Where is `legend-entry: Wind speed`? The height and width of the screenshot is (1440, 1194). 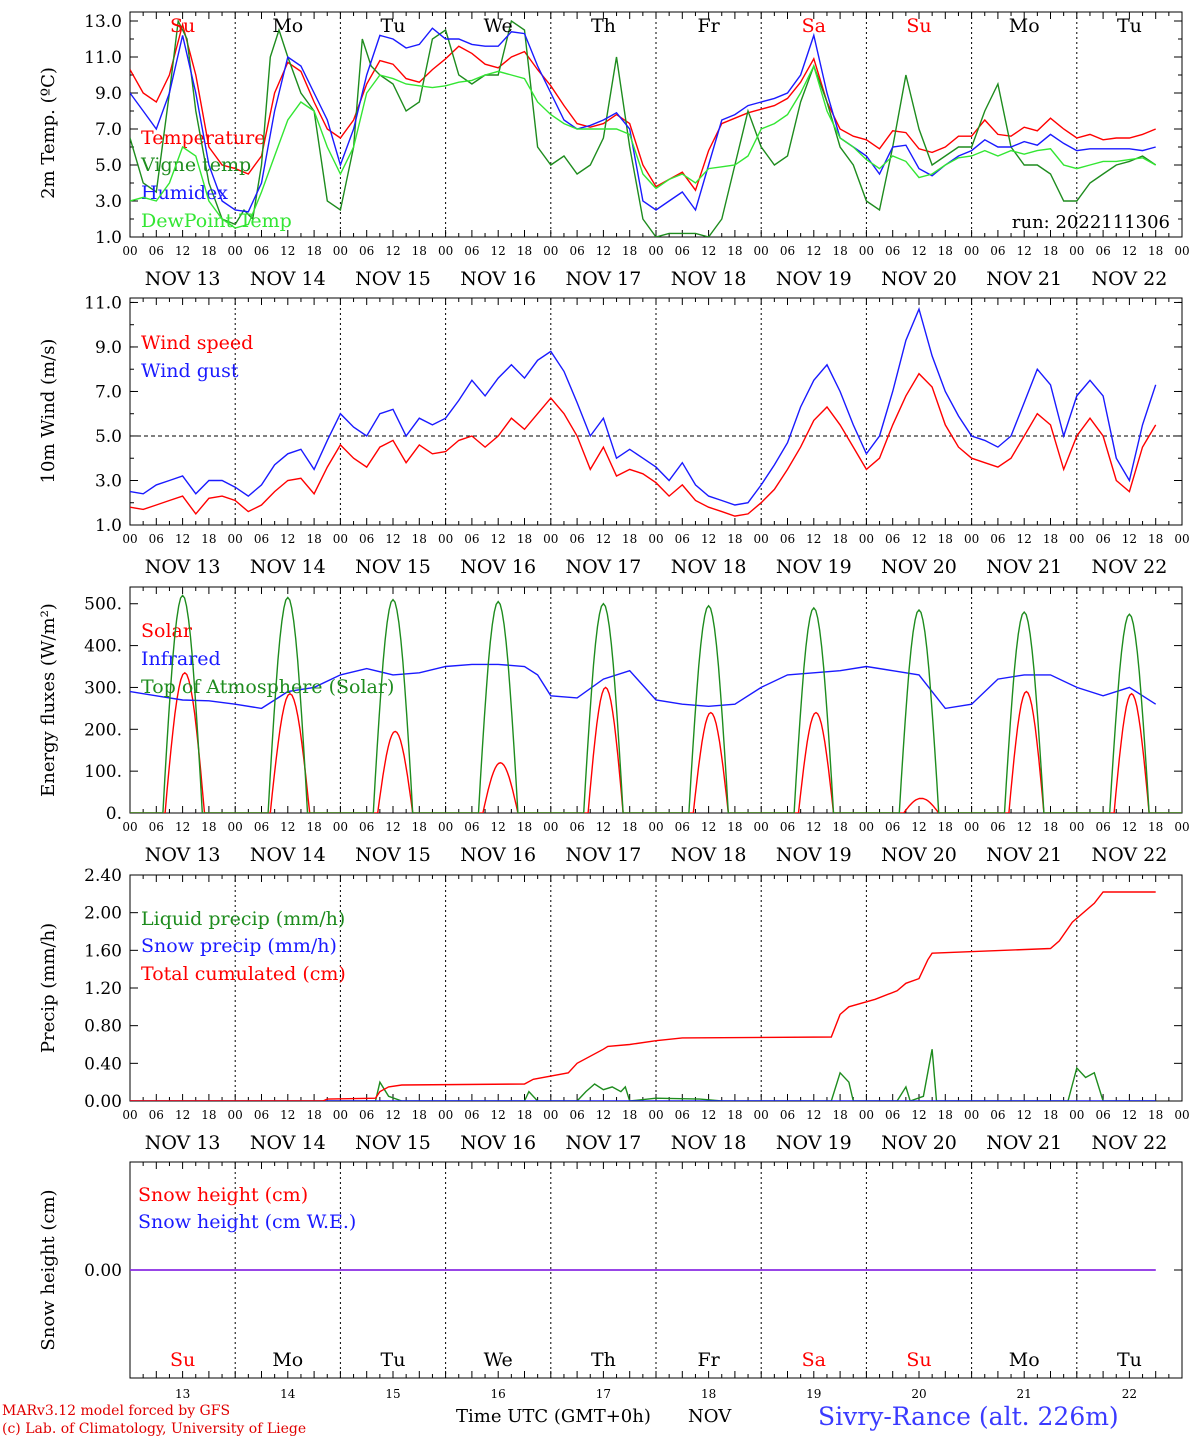 legend-entry: Wind speed is located at coordinates (197, 343).